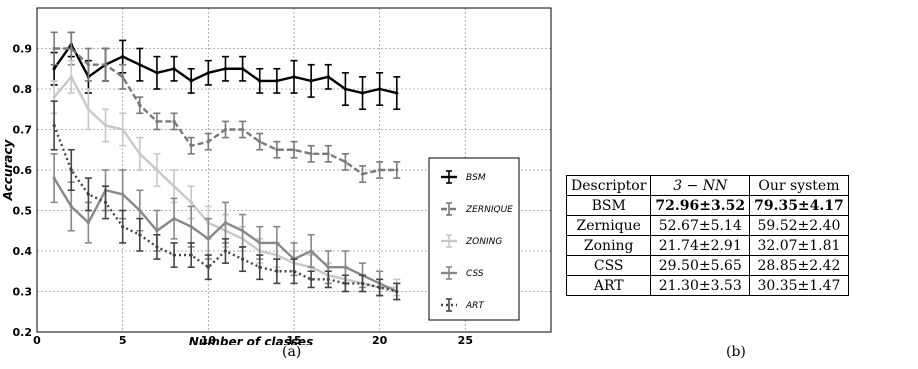  I want to click on cell-descriptor: Zoning, so click(609, 246).